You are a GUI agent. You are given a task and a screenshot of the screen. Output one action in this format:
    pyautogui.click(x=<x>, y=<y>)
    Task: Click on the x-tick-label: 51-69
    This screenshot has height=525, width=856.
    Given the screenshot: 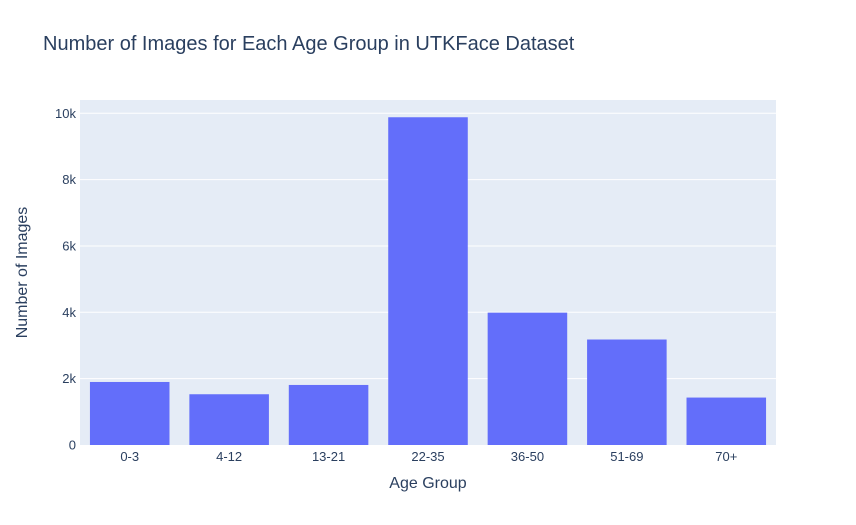 What is the action you would take?
    pyautogui.click(x=626, y=456)
    